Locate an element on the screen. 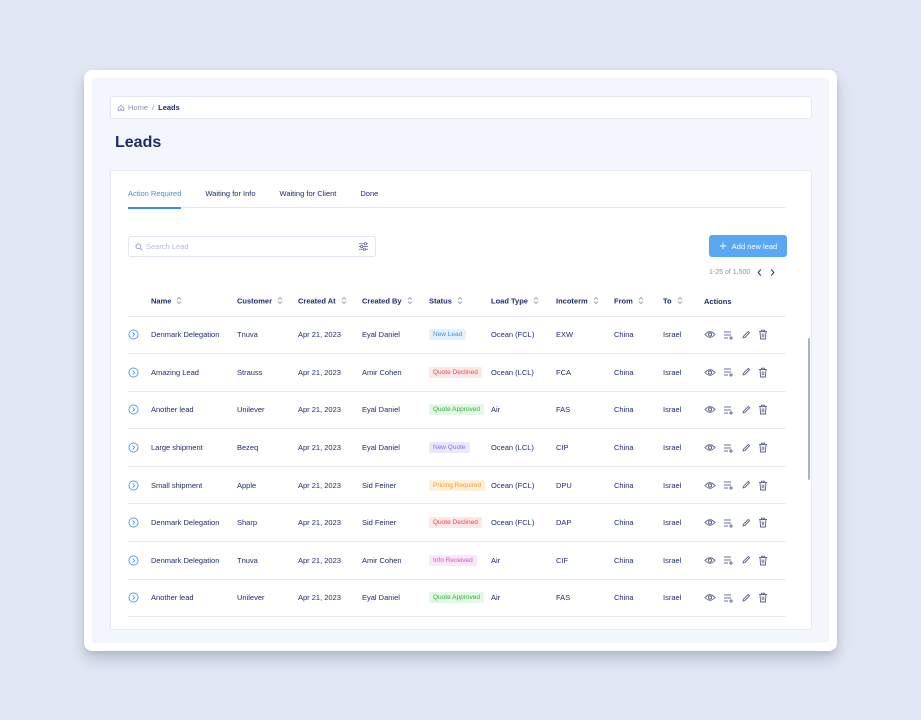 The image size is (921, 720). search-box is located at coordinates (252, 246).